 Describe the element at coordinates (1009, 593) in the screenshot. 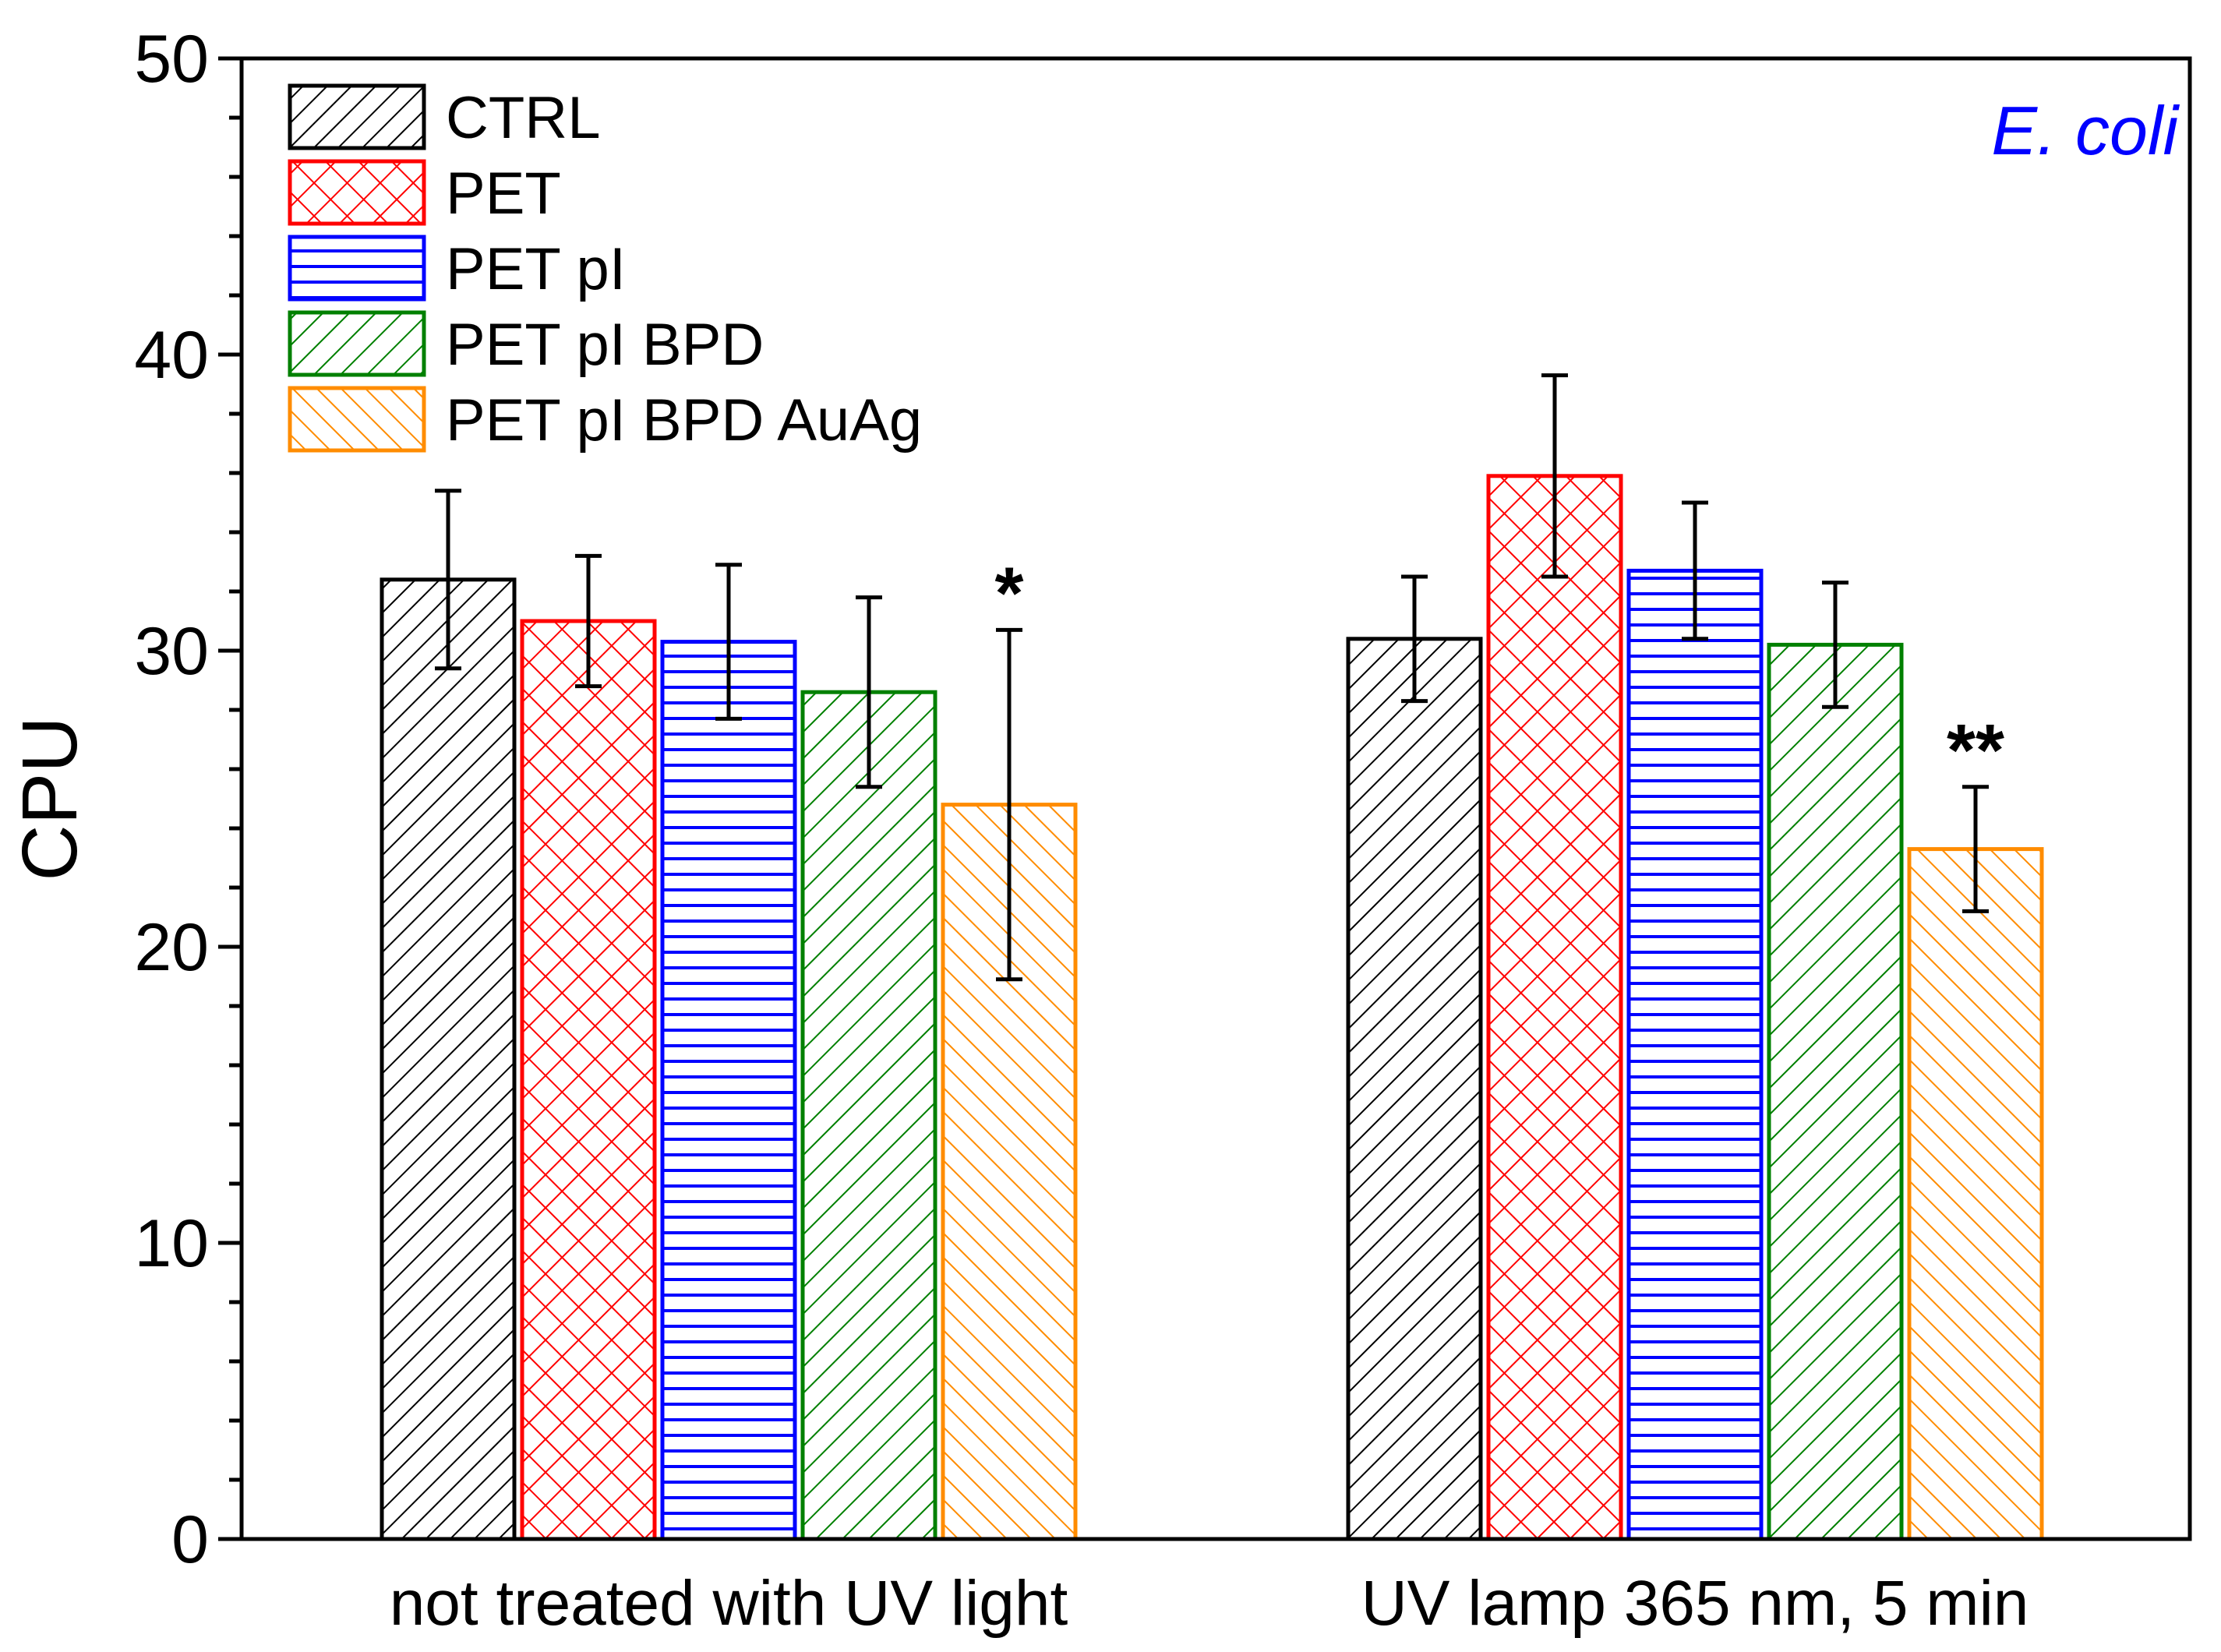

I see `significance-marker: *` at that location.